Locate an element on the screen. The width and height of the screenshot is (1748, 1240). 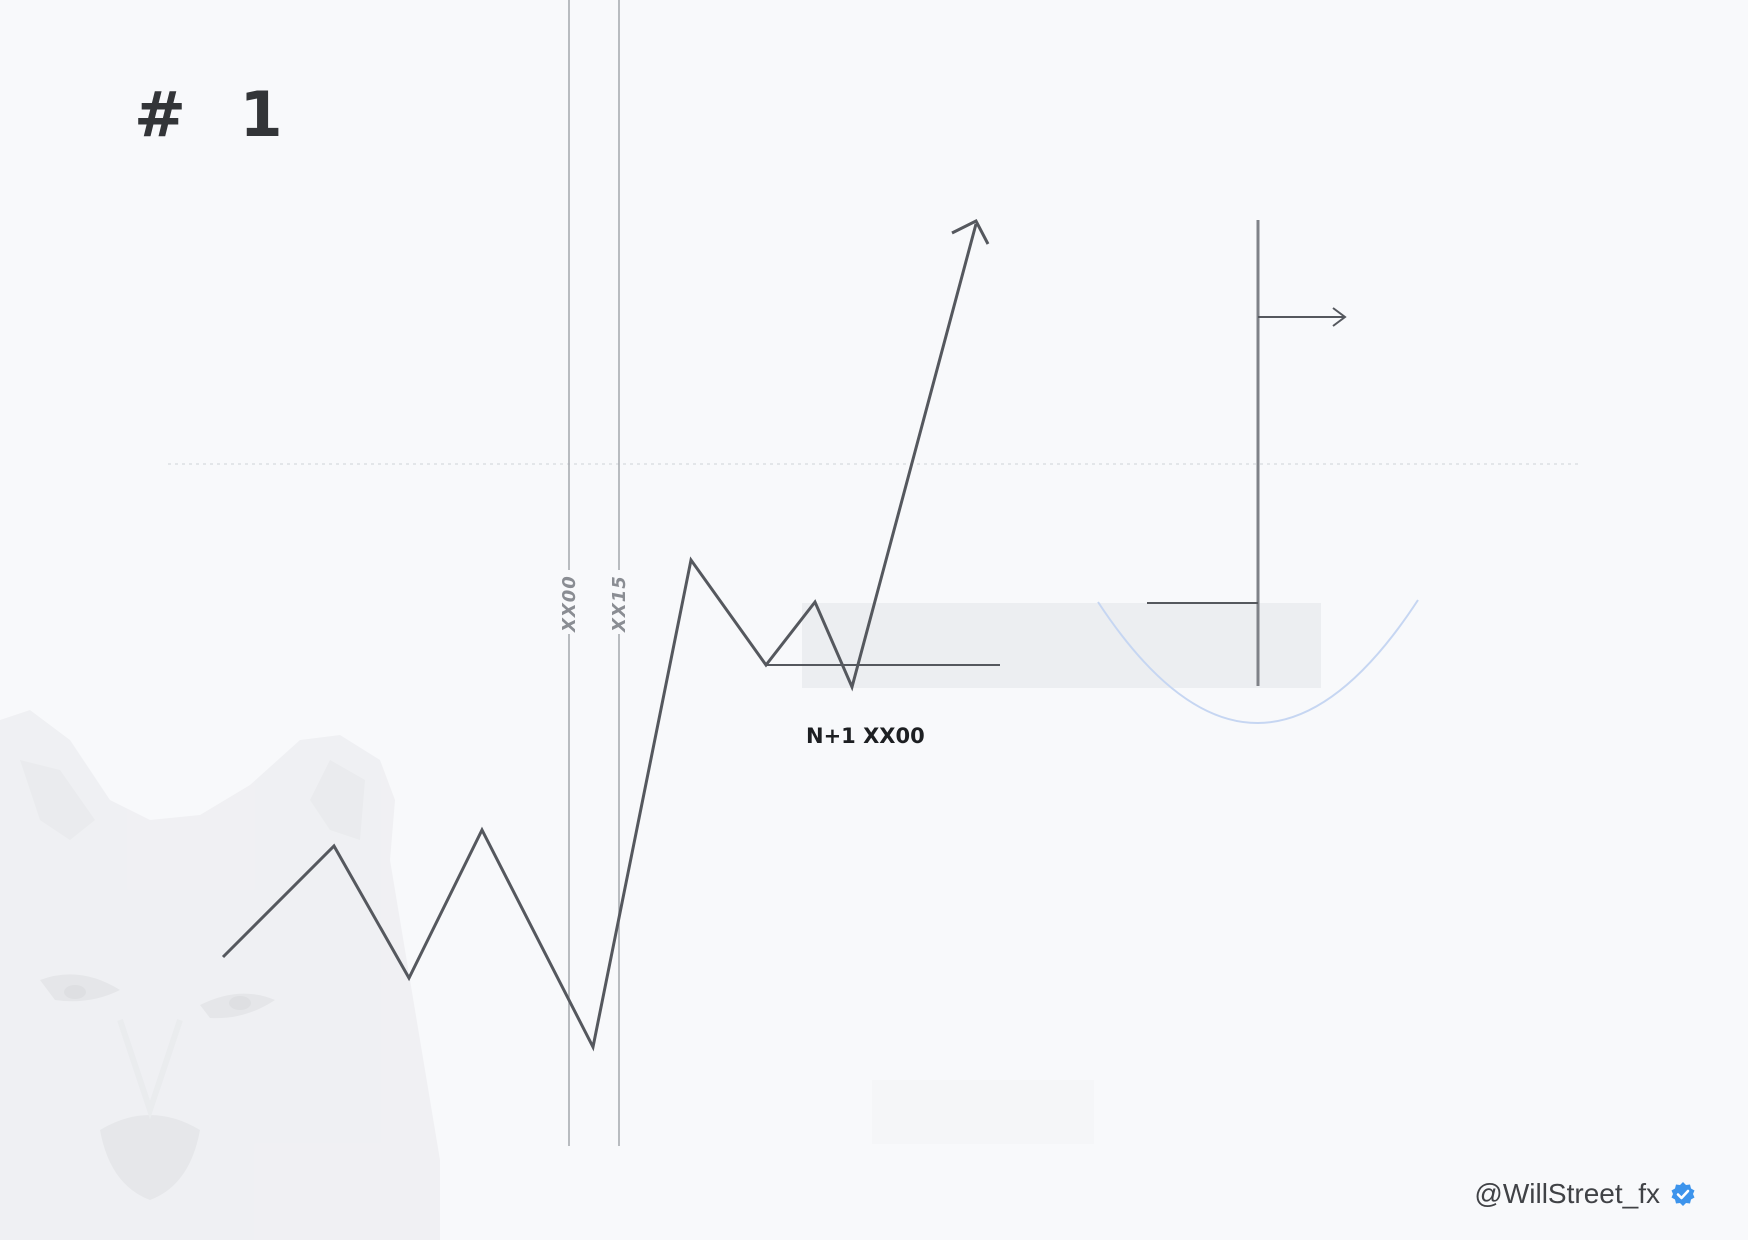
curve-arc is located at coordinates (1258, 661).